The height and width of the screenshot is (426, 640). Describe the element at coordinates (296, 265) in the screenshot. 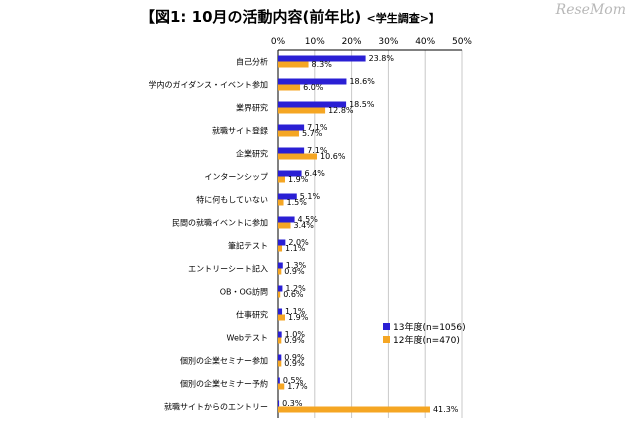

I see `data-label: 1.3%` at that location.